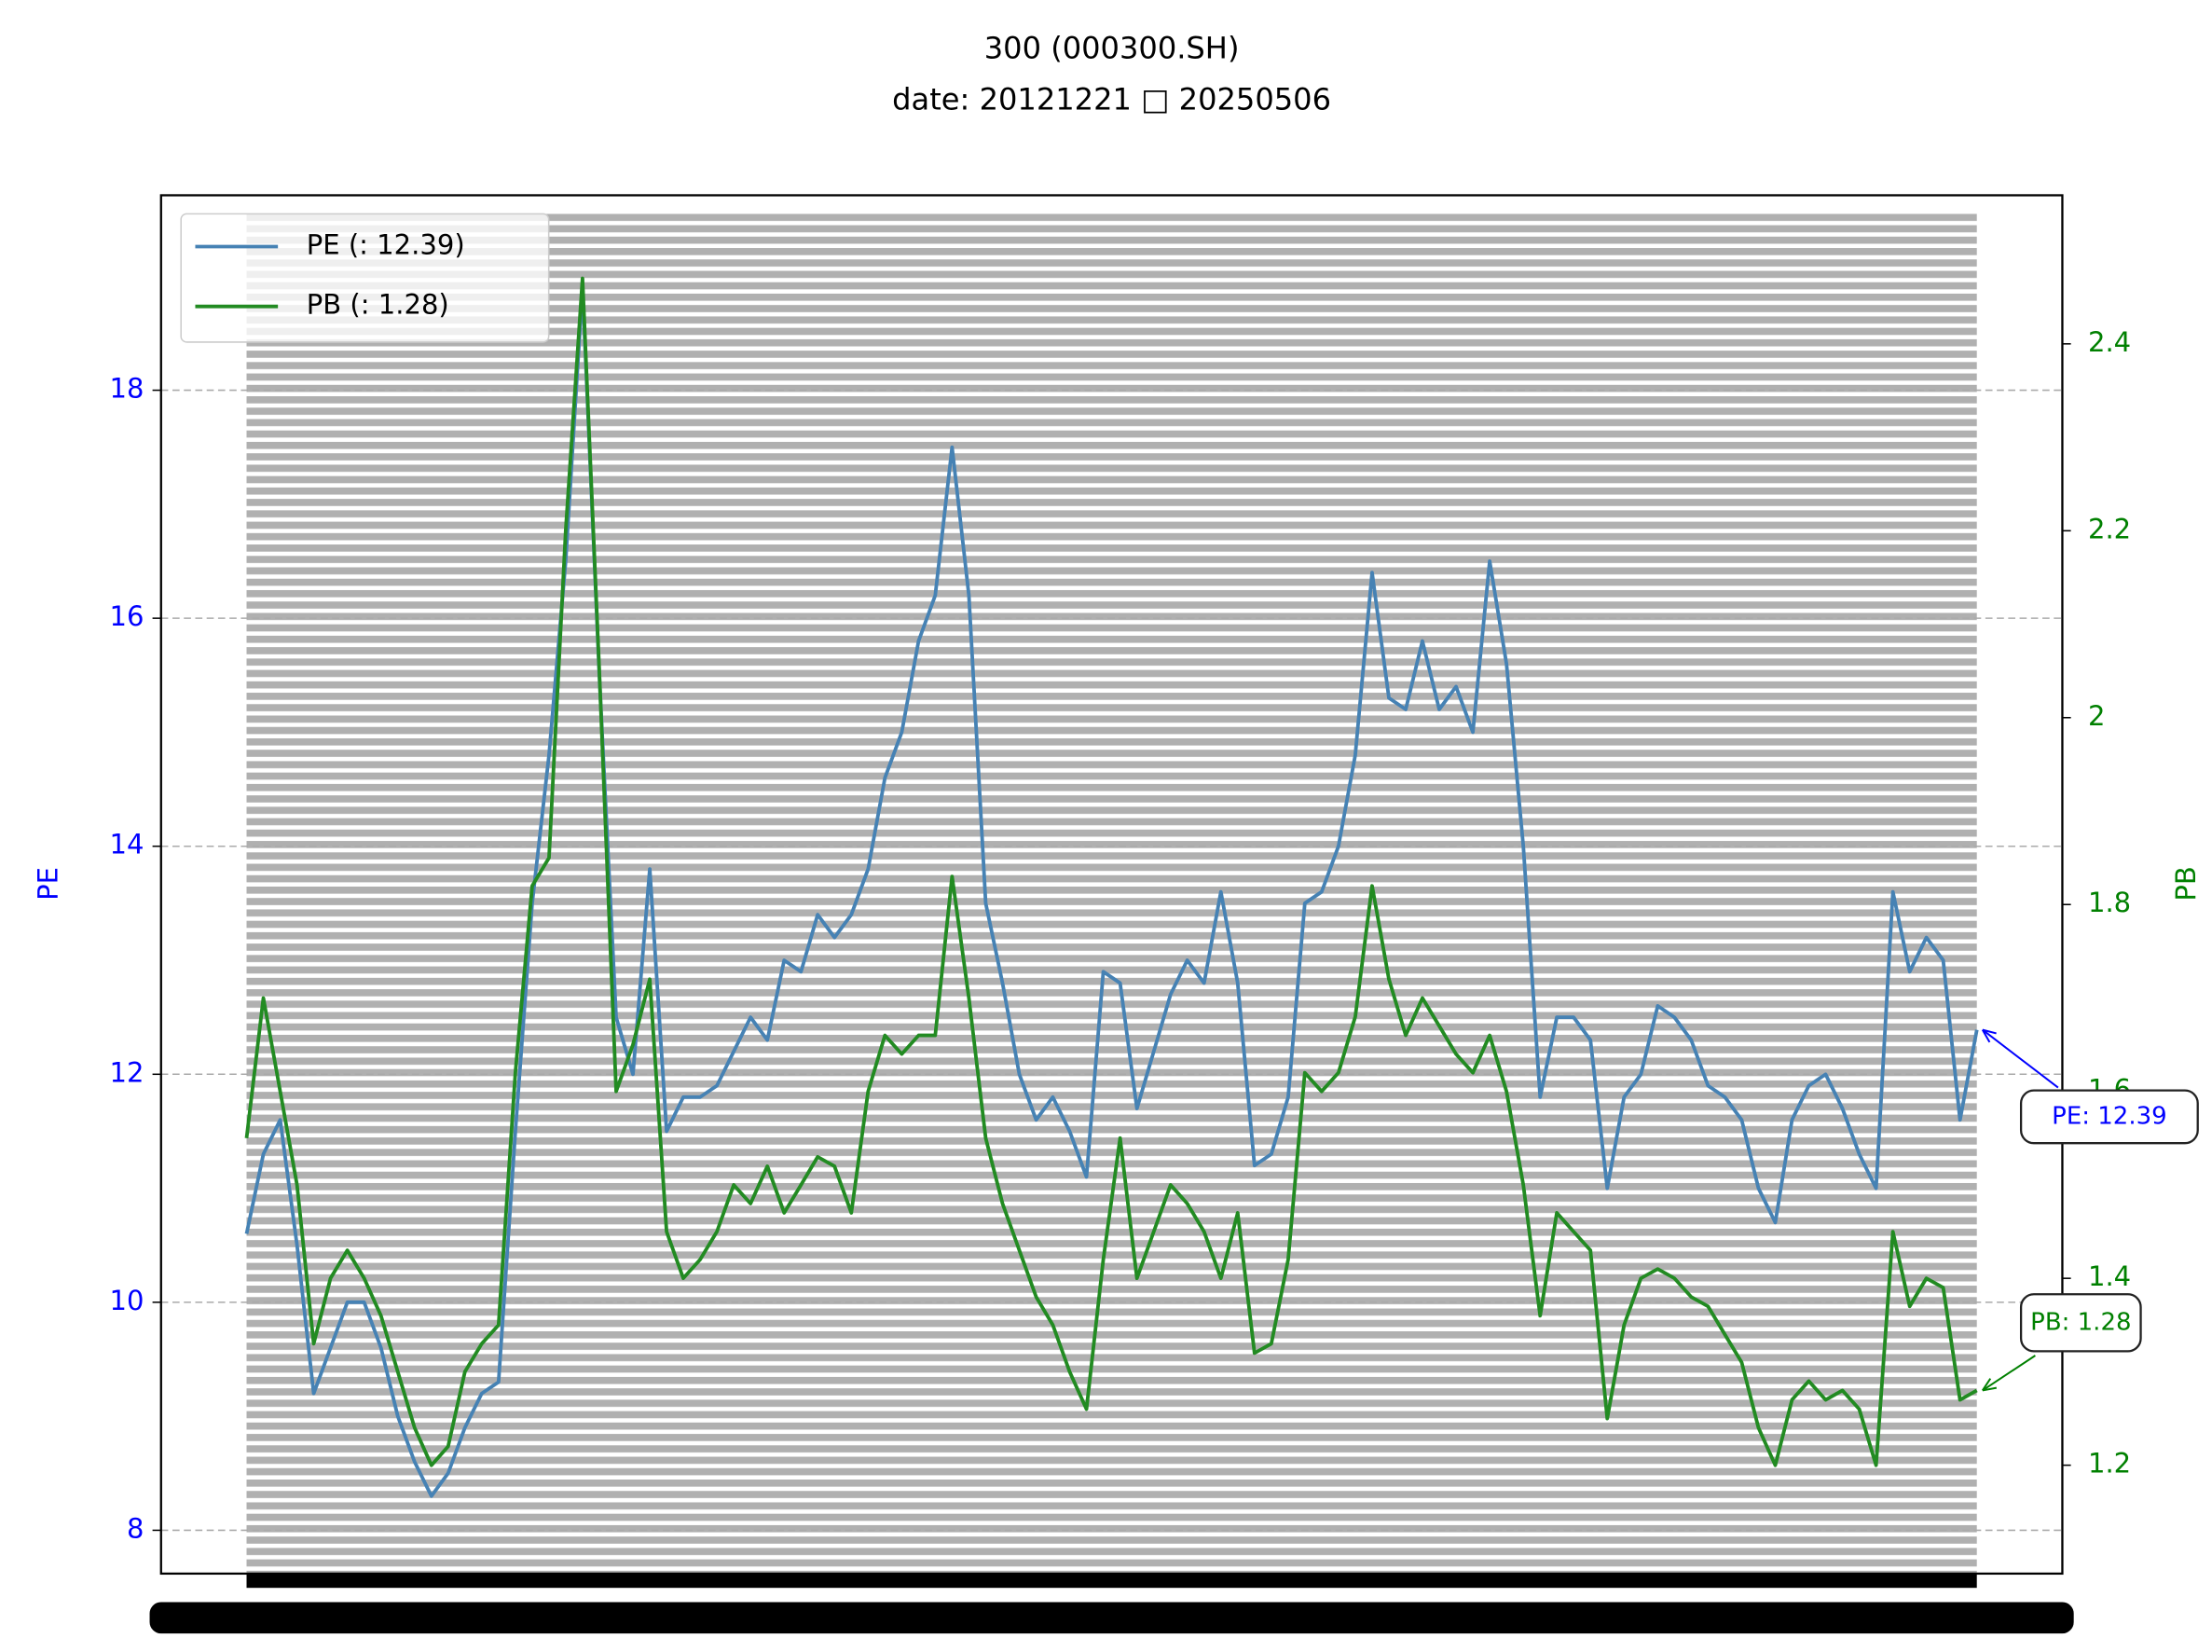  I want to click on annotation-text: PB: 1.28, so click(2080, 1322).